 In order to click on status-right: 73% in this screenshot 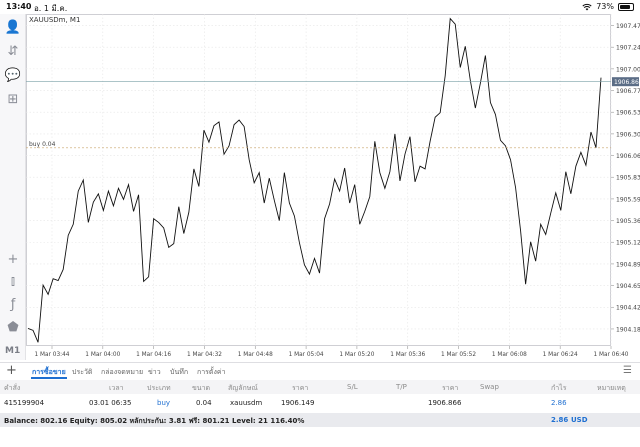, I will do `click(608, 6)`.